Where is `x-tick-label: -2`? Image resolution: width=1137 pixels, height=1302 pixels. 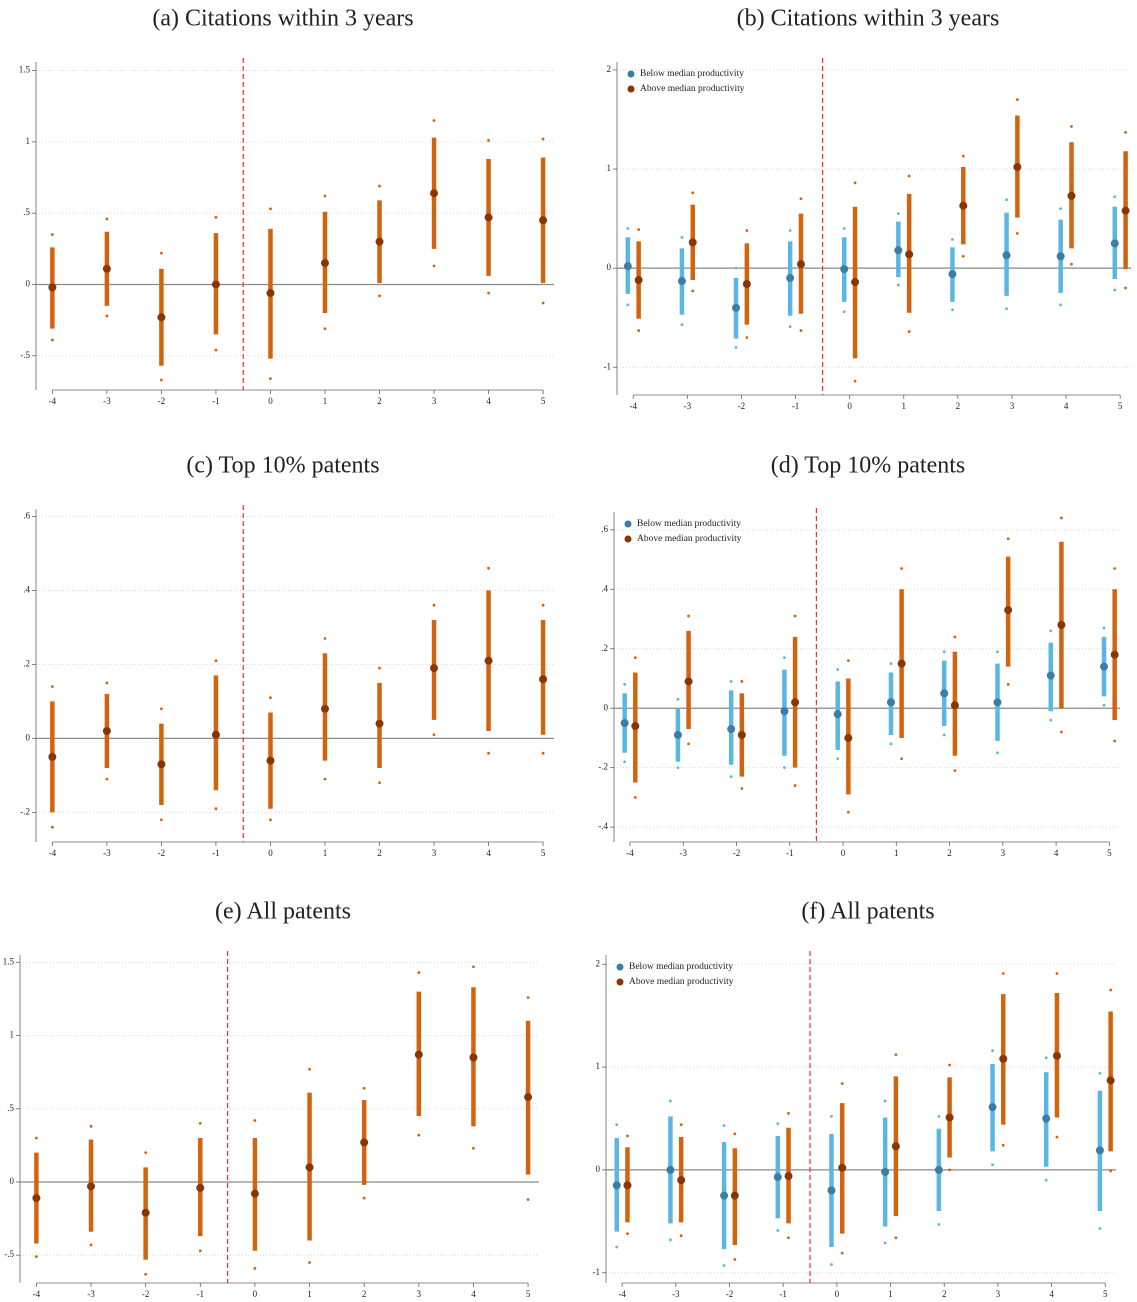
x-tick-label: -2 is located at coordinates (730, 1294).